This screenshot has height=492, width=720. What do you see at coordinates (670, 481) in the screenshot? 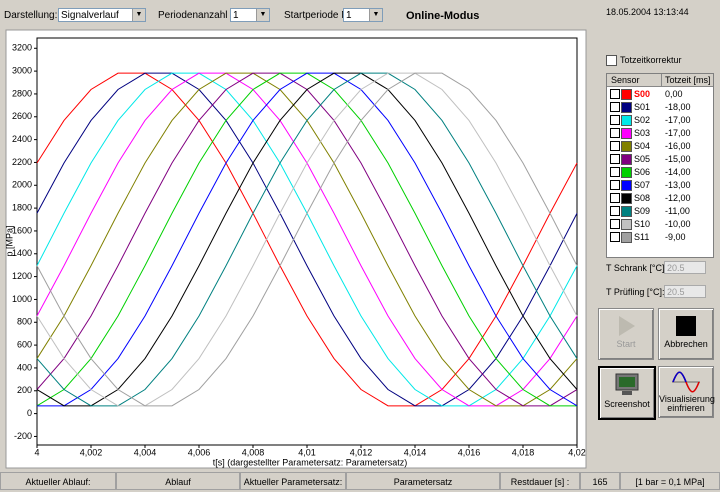
I see `status-field: [1 bar = 0,1 MPa]` at bounding box center [670, 481].